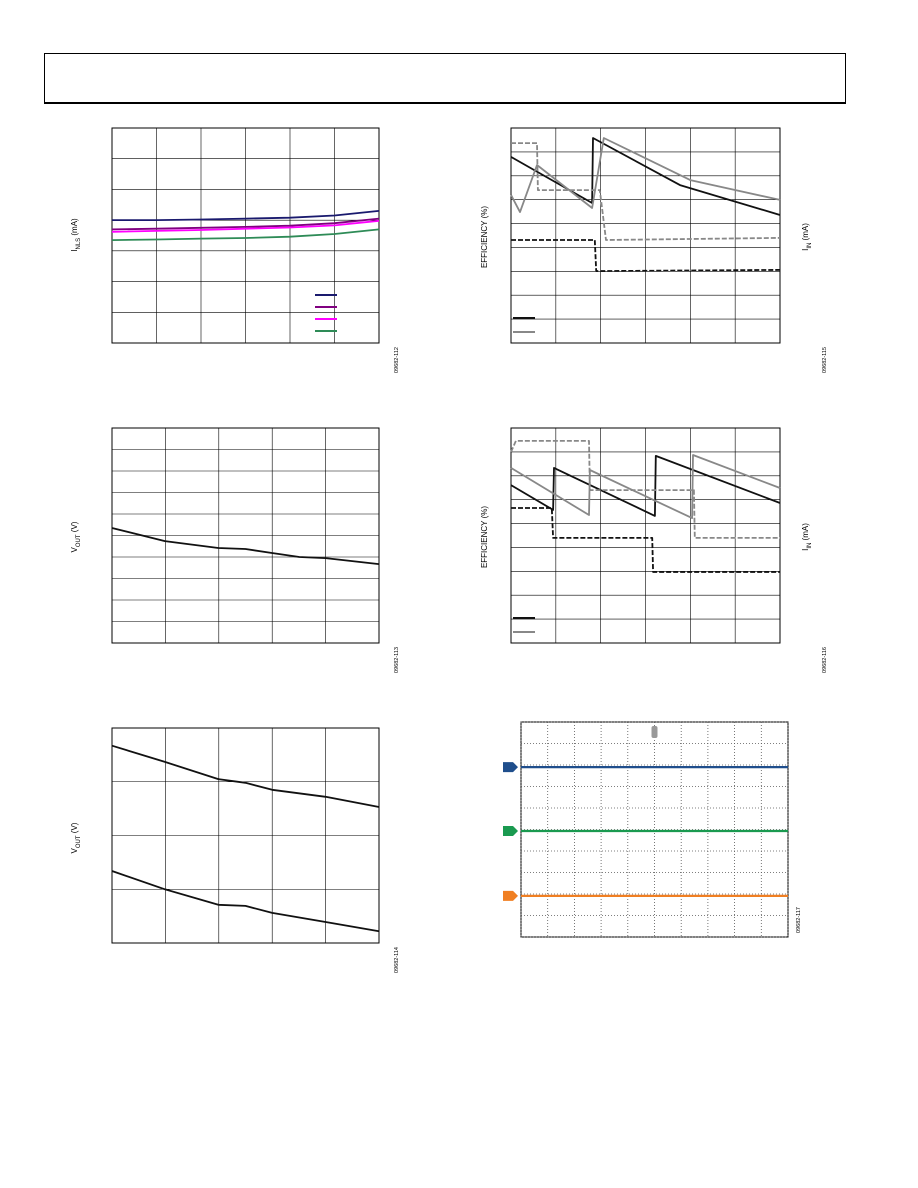 The height and width of the screenshot is (1188, 918). I want to click on figure-id: 09682-115, so click(825, 360).